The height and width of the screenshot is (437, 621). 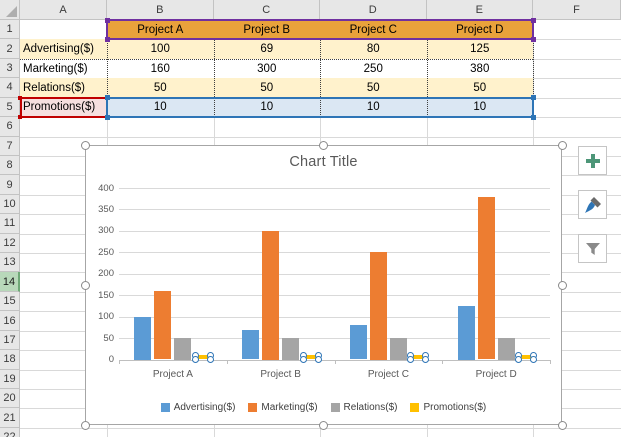 What do you see at coordinates (251, 344) in the screenshot?
I see `bar-advertising-project-b` at bounding box center [251, 344].